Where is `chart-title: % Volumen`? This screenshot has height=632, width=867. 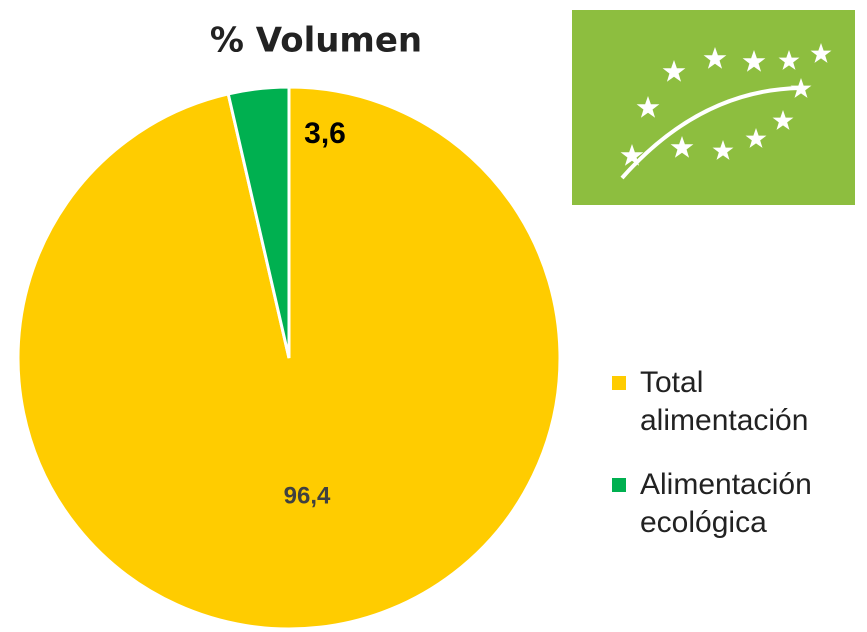
chart-title: % Volumen is located at coordinates (316, 41).